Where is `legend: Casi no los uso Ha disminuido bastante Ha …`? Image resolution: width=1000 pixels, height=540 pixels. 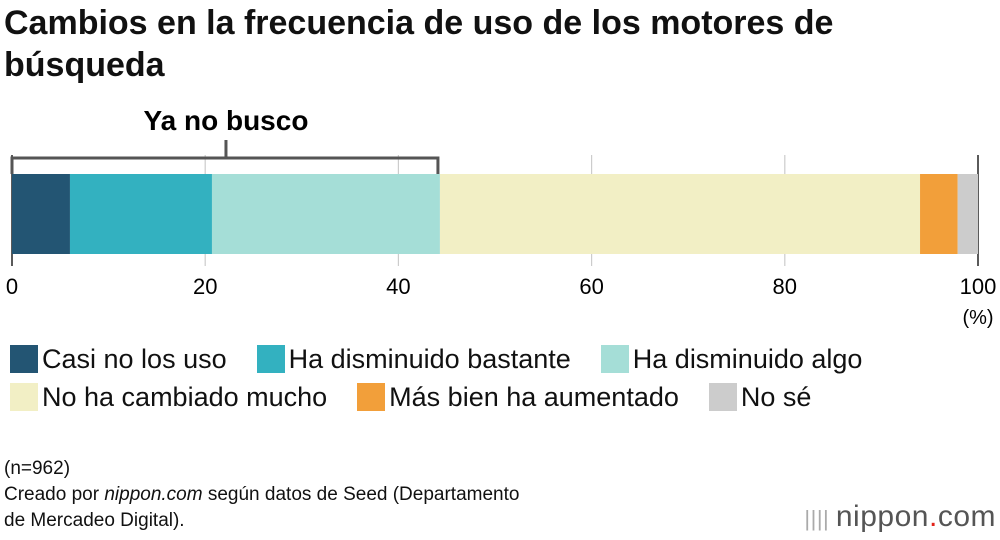
legend: Casi no los uso Ha disminuido bastante Ha … is located at coordinates (505, 378).